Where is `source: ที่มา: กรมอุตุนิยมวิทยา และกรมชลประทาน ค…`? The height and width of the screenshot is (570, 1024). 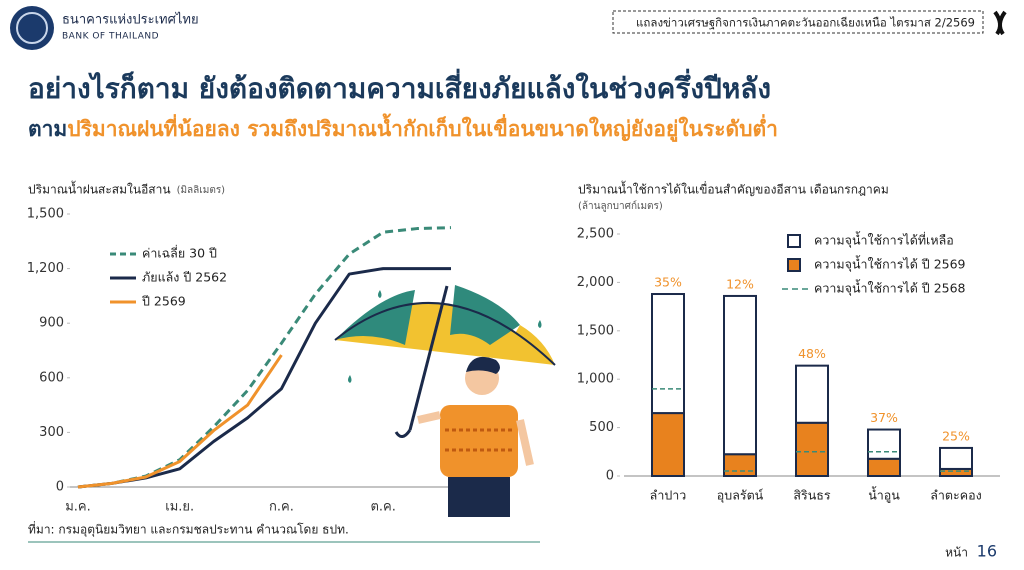 source: ที่มา: กรมอุตุนิยมวิทยา และกรมชลประทาน ค… is located at coordinates (188, 529).